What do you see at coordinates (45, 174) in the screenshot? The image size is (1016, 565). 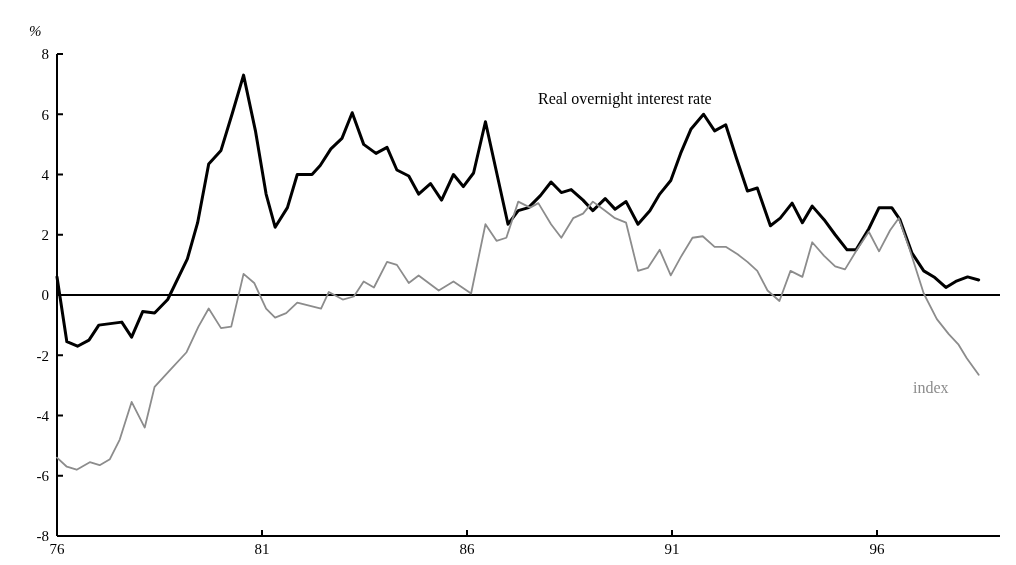 I see `y-tick-label: 4` at bounding box center [45, 174].